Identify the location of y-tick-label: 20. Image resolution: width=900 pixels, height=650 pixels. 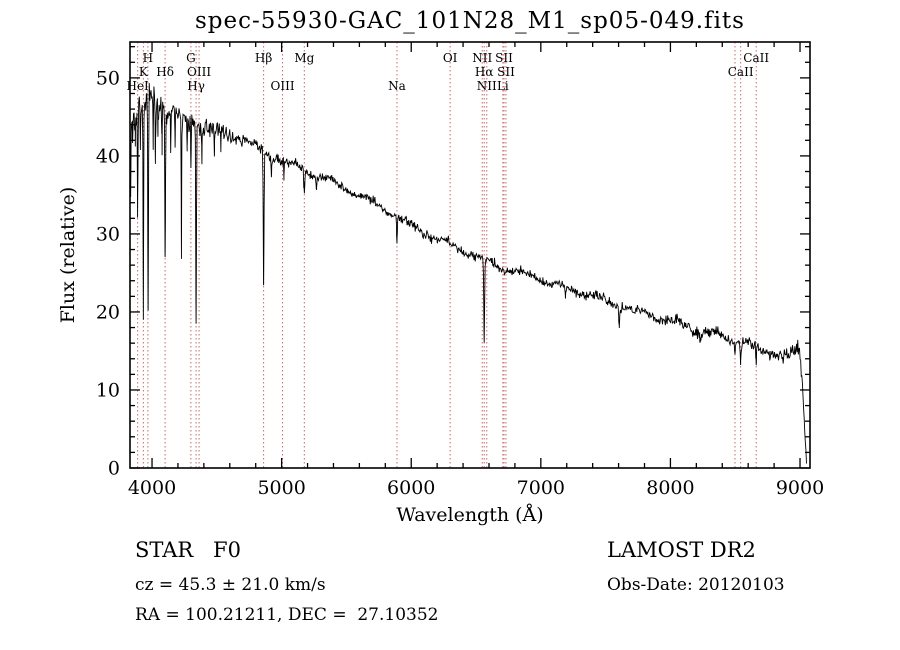
(108, 312).